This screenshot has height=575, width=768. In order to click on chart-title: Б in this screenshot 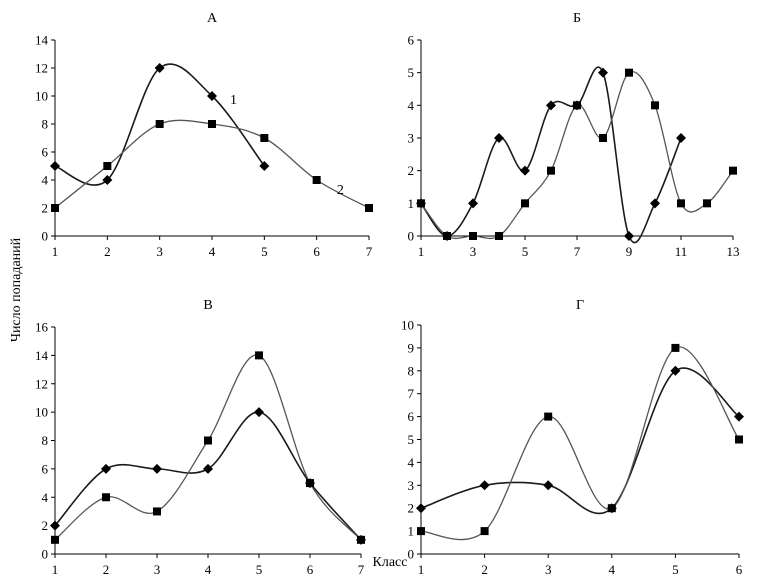, I will do `click(577, 18)`.